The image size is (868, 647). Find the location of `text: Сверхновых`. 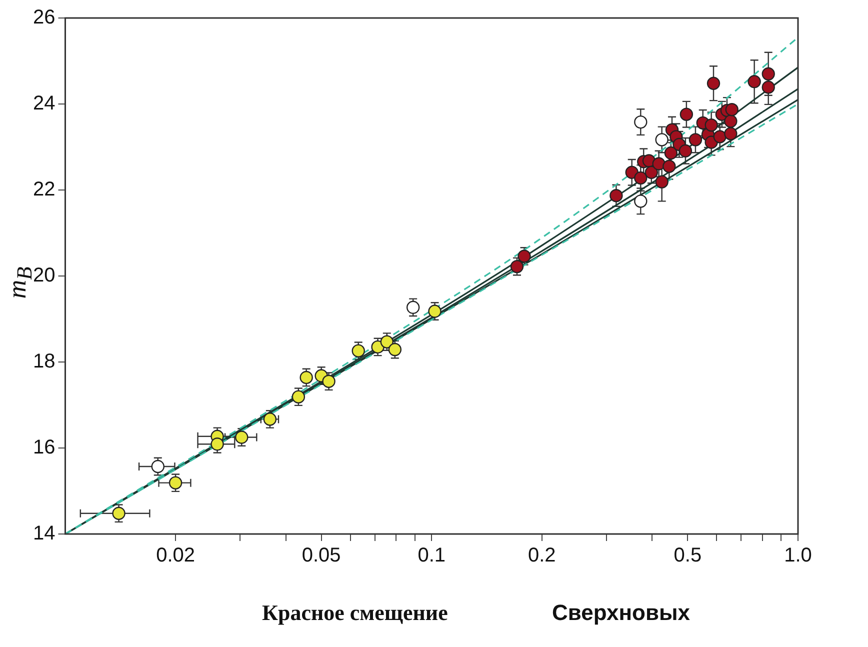

text: Сверхновых is located at coordinates (621, 613).